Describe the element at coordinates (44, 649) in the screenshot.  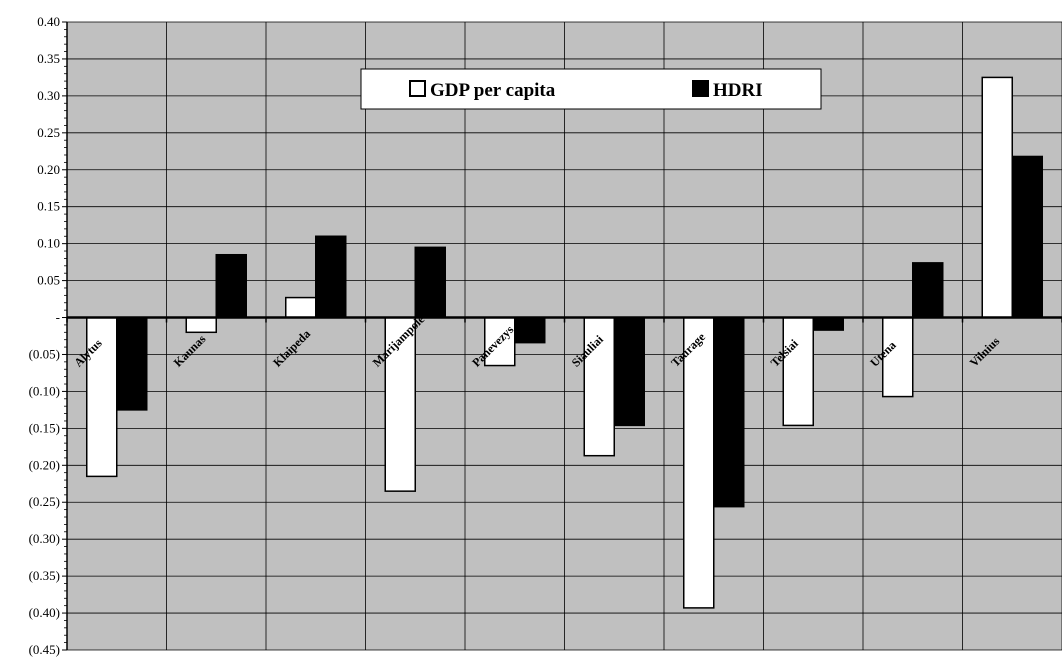
I see `y-tick-label: (0.45)` at that location.